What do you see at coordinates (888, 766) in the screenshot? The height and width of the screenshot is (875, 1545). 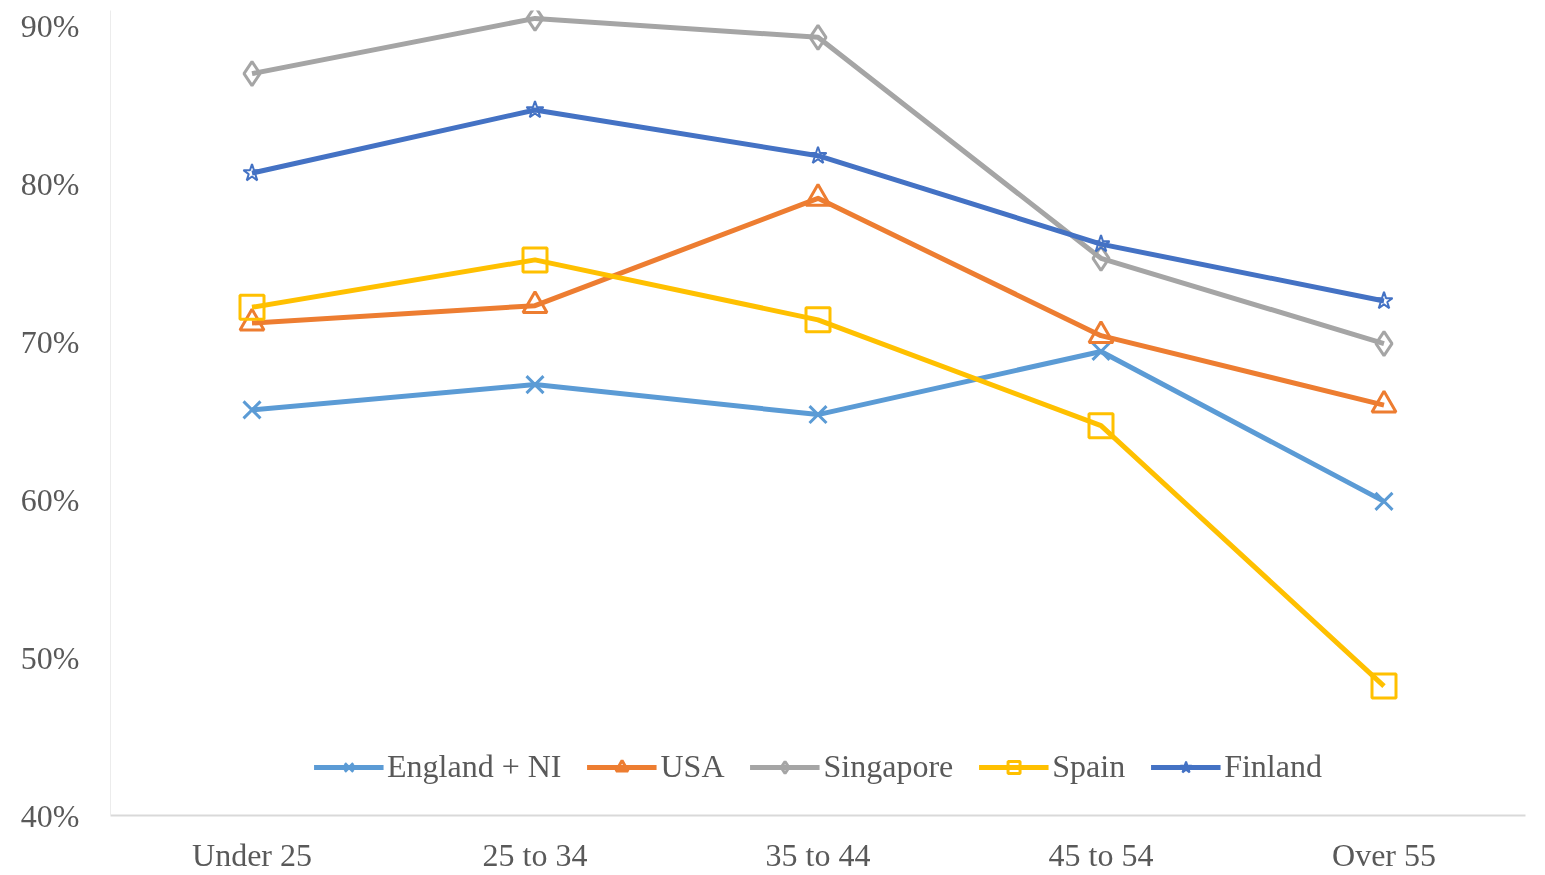 I see `legend-label: Singapore` at bounding box center [888, 766].